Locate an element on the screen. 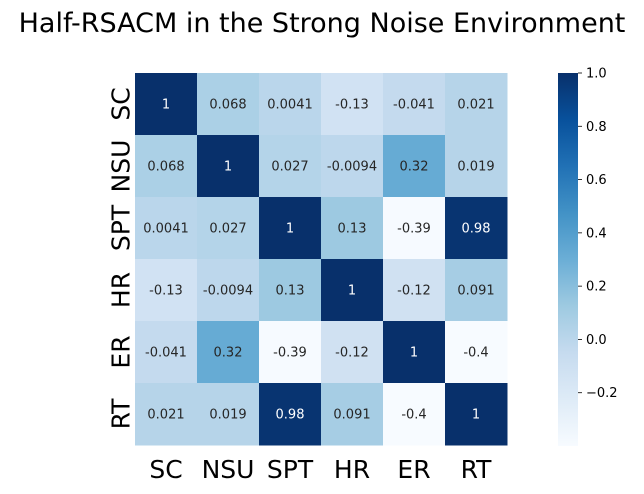  y-tick-label: HR is located at coordinates (121, 290).